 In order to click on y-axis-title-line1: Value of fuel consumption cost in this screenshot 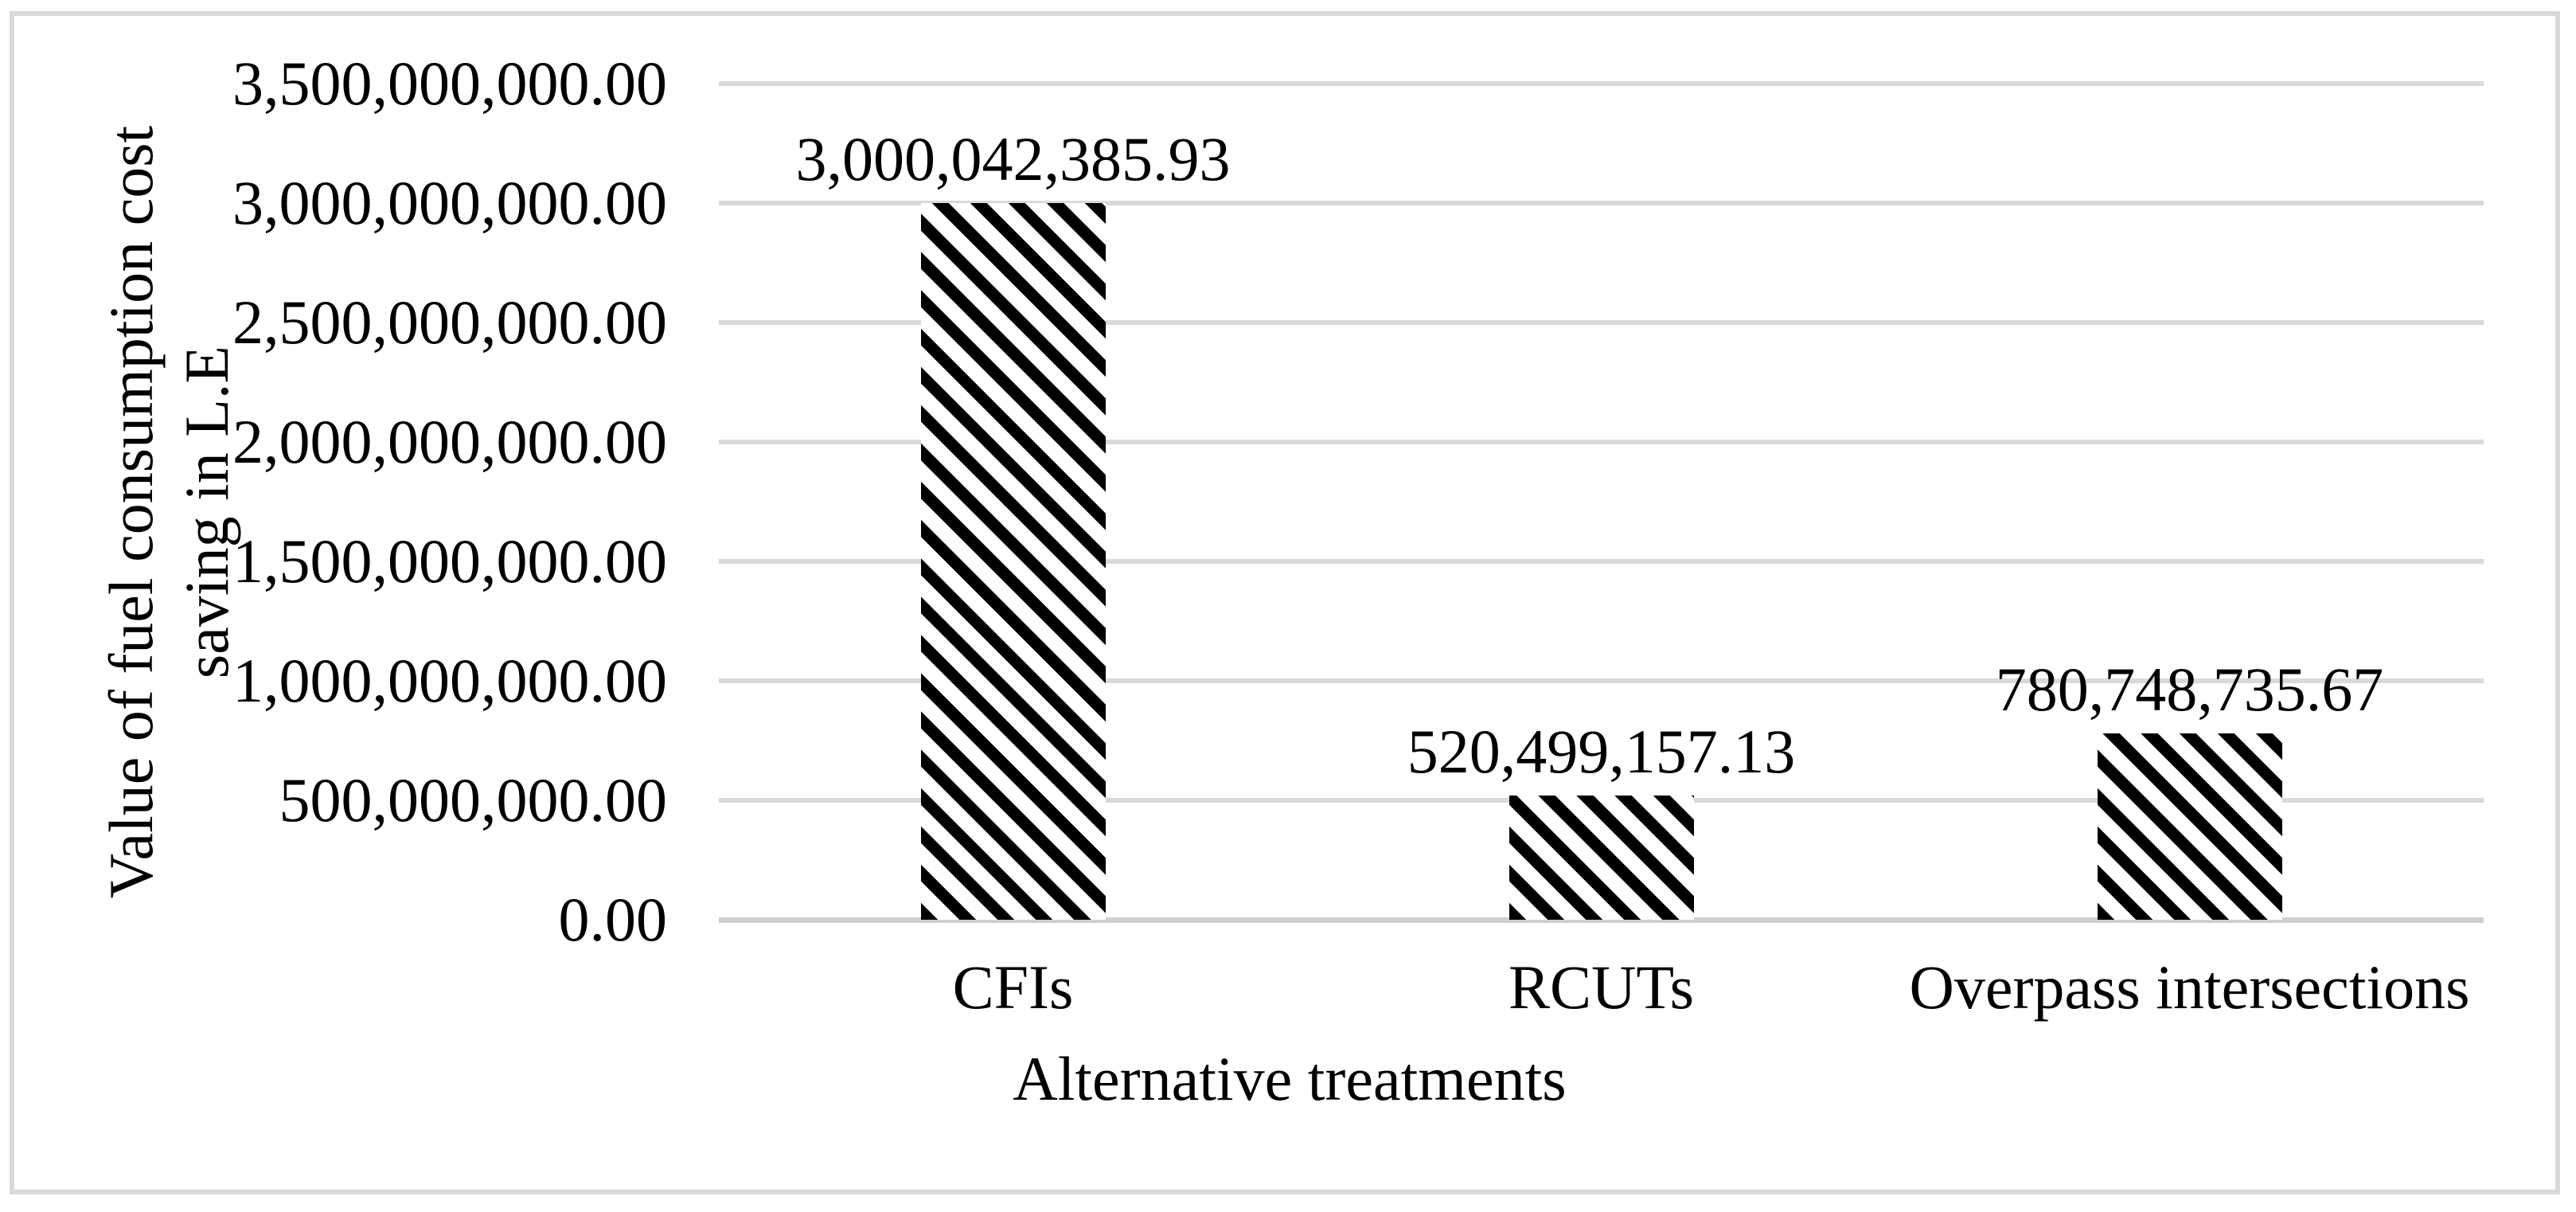, I will do `click(131, 512)`.